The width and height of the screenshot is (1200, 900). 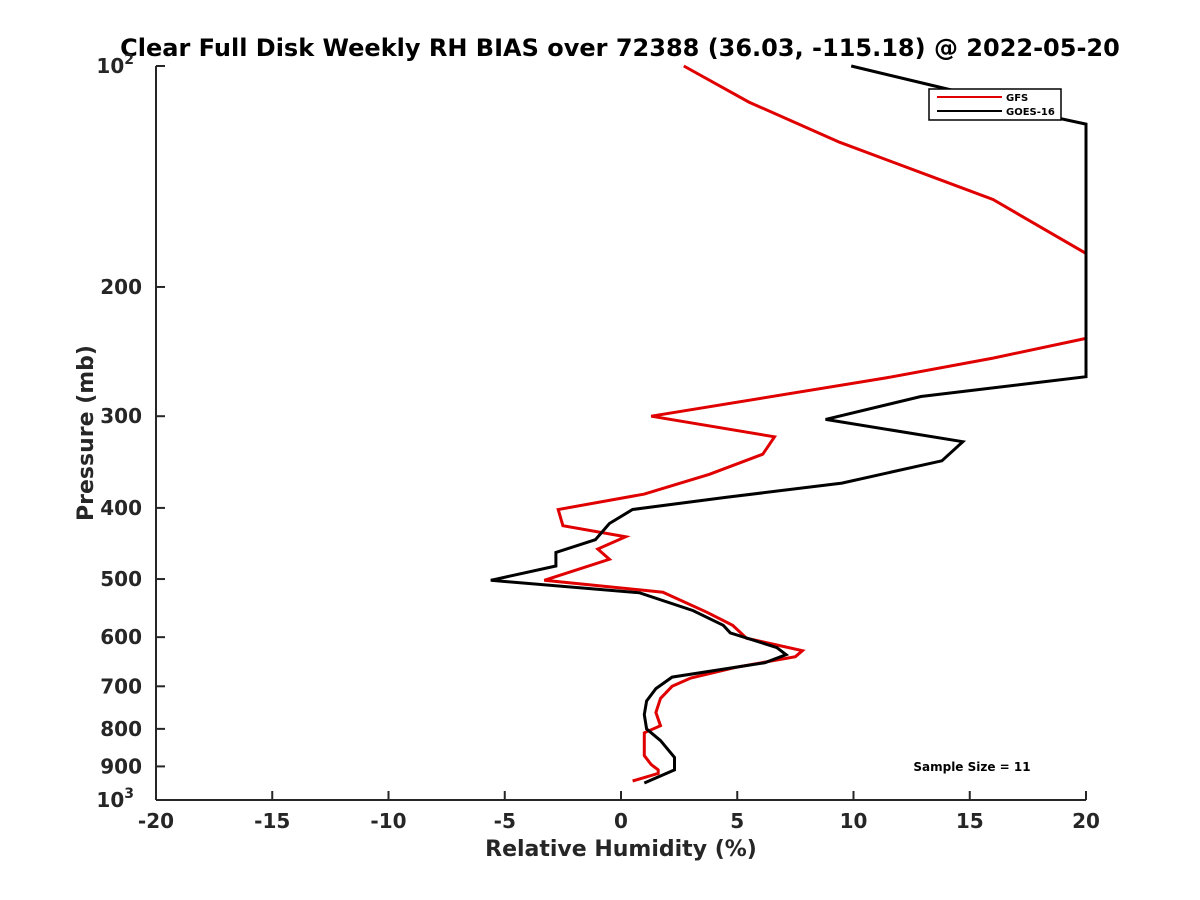 I want to click on x-tick-label: -5, so click(x=505, y=821).